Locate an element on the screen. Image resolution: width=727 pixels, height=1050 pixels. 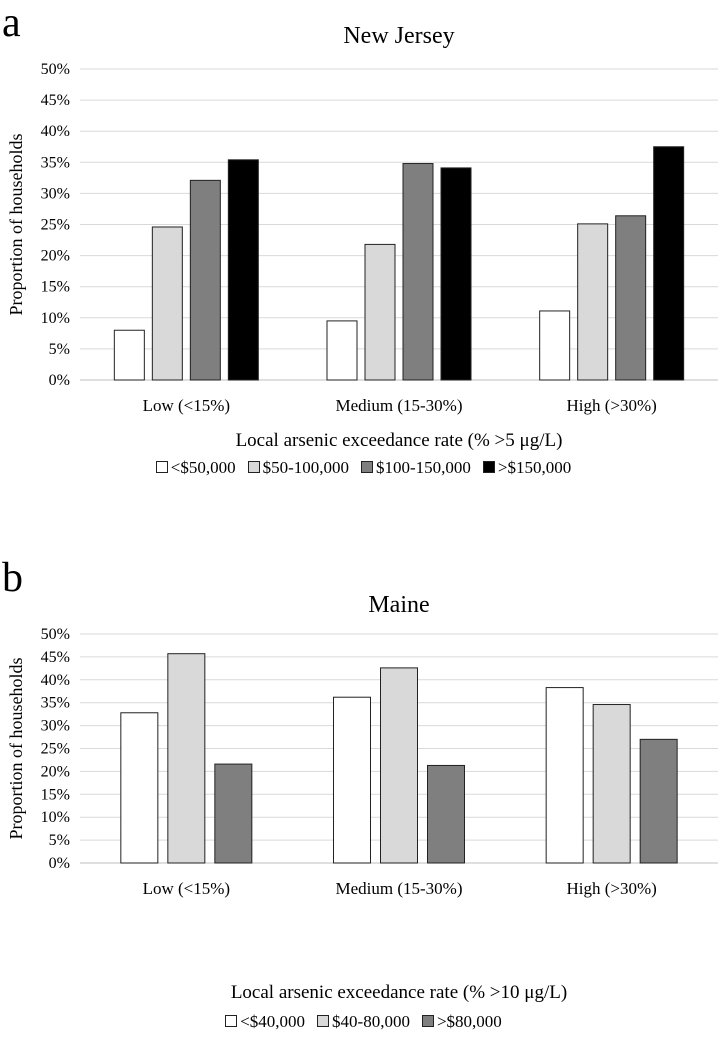
chart-title: Maine is located at coordinates (398, 605).